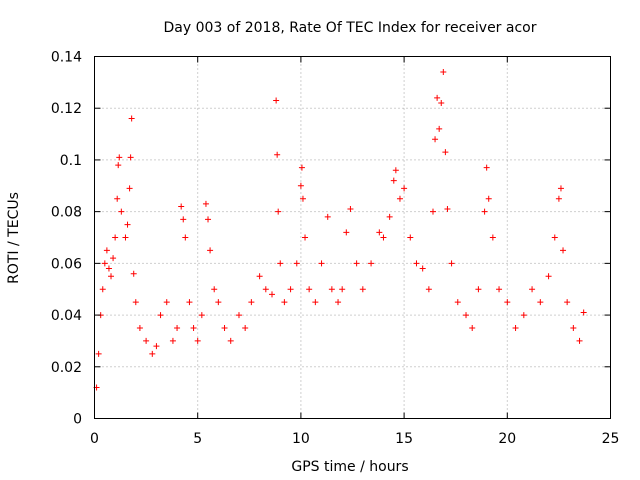 This screenshot has height=480, width=640. I want to click on y-tick-label: 0.1, so click(71, 161).